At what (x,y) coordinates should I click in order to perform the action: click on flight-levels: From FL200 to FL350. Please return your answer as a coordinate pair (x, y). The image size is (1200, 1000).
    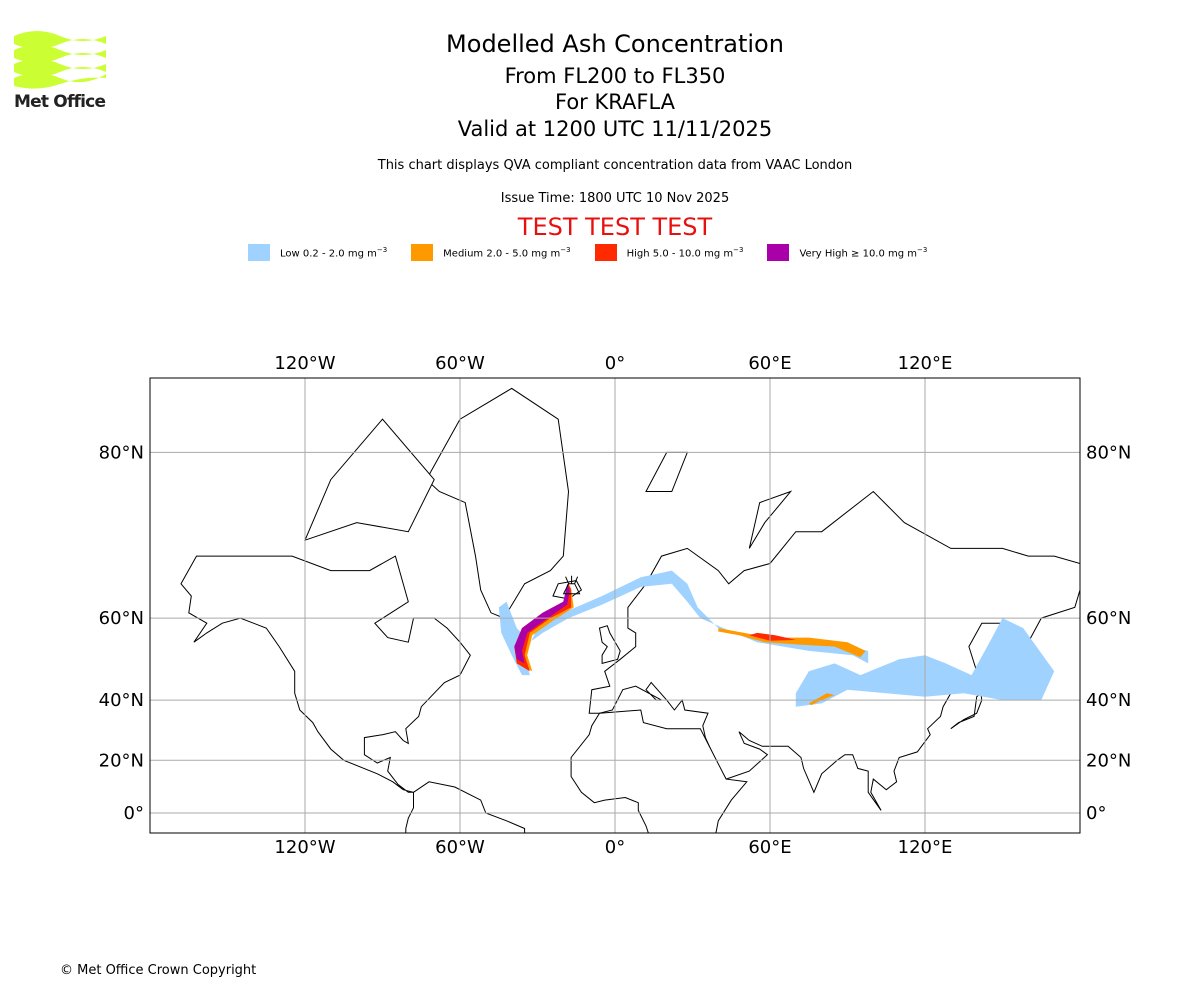
    Looking at the image, I should click on (615, 76).